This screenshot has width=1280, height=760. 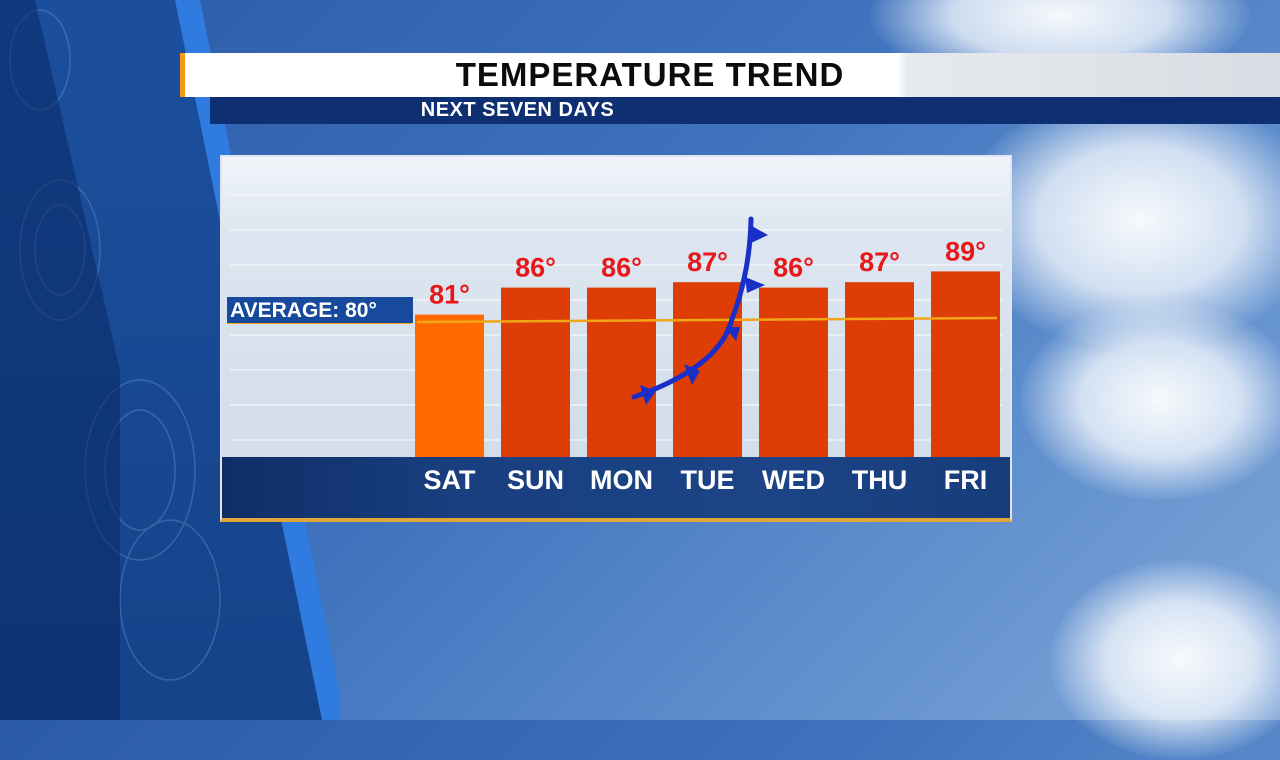 What do you see at coordinates (707, 320) in the screenshot?
I see `average-line` at bounding box center [707, 320].